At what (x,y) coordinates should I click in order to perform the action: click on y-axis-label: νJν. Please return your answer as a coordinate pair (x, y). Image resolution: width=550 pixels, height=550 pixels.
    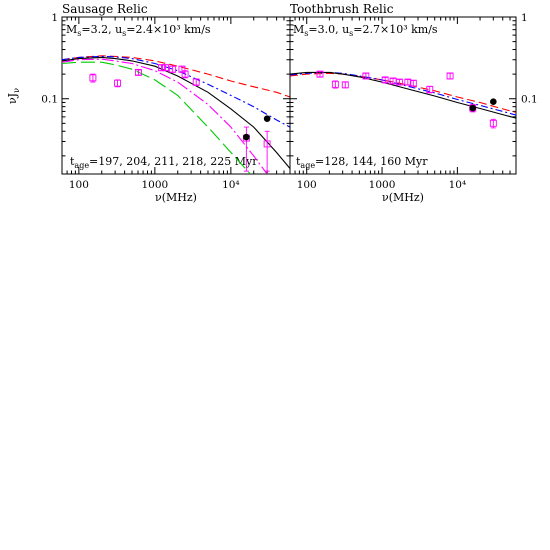
    Looking at the image, I should click on (13, 96).